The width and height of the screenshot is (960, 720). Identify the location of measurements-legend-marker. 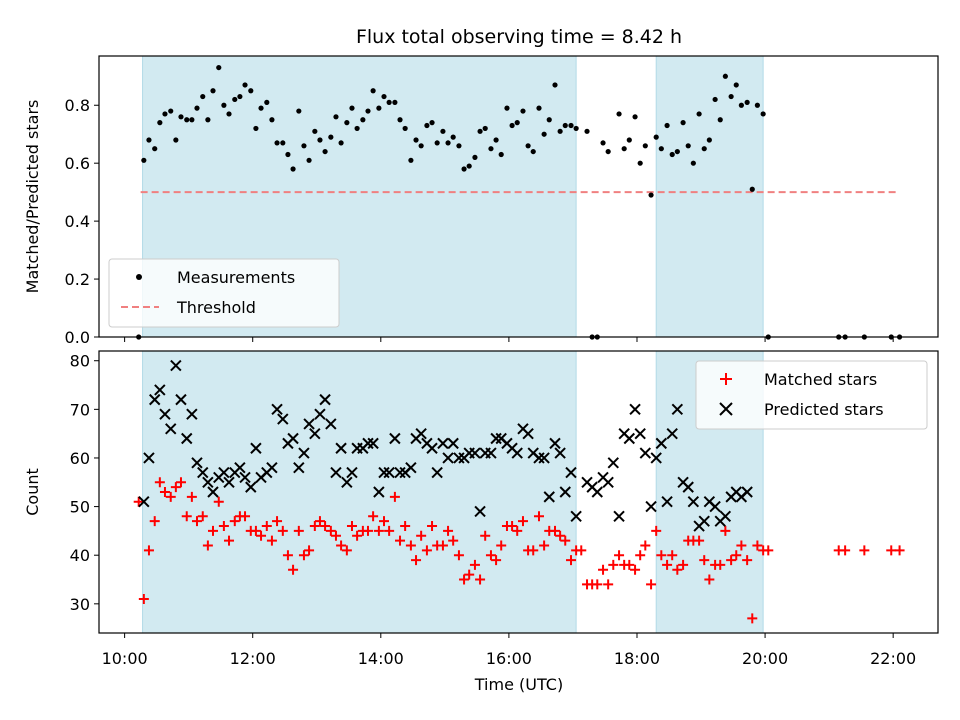
(139, 277).